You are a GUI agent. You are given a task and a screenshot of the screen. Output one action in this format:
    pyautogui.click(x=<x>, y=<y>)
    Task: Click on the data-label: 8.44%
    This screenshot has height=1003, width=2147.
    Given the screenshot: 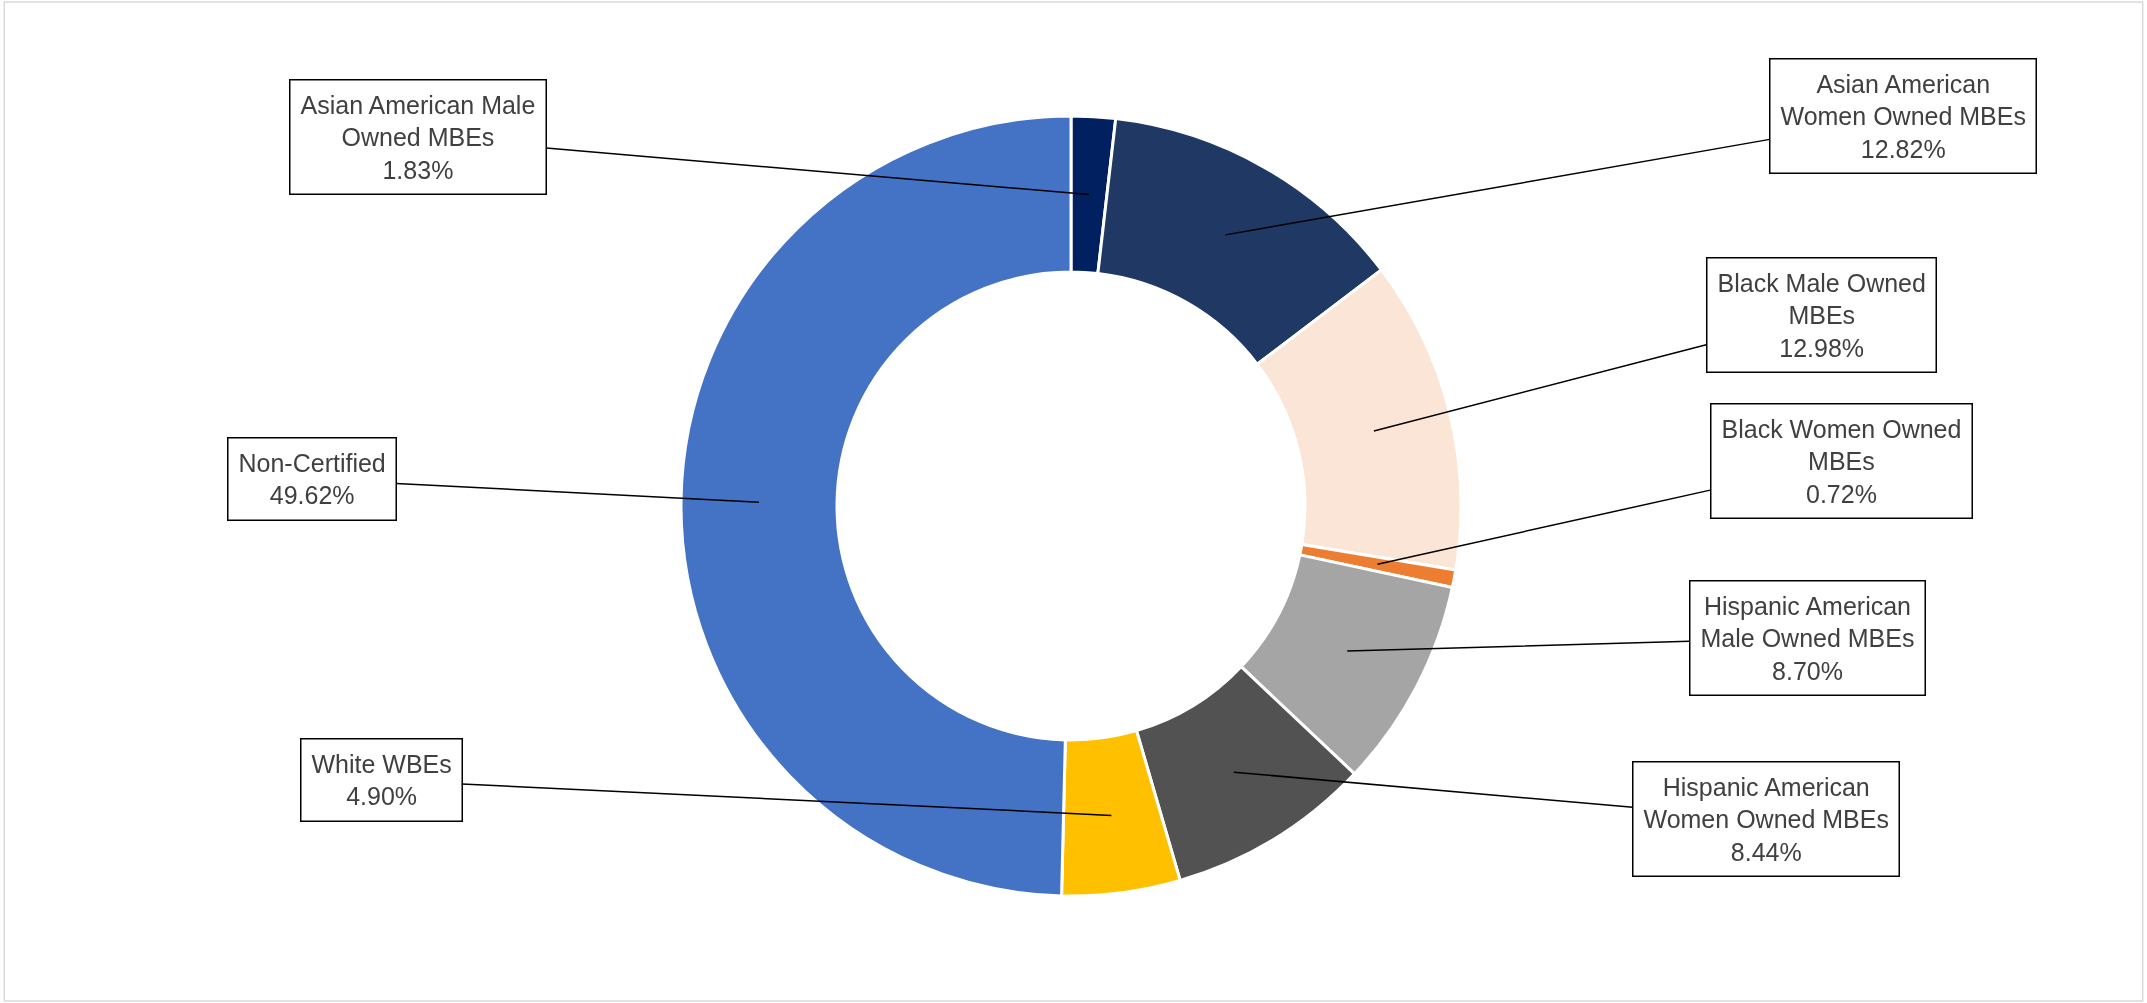 What is the action you would take?
    pyautogui.click(x=1766, y=851)
    